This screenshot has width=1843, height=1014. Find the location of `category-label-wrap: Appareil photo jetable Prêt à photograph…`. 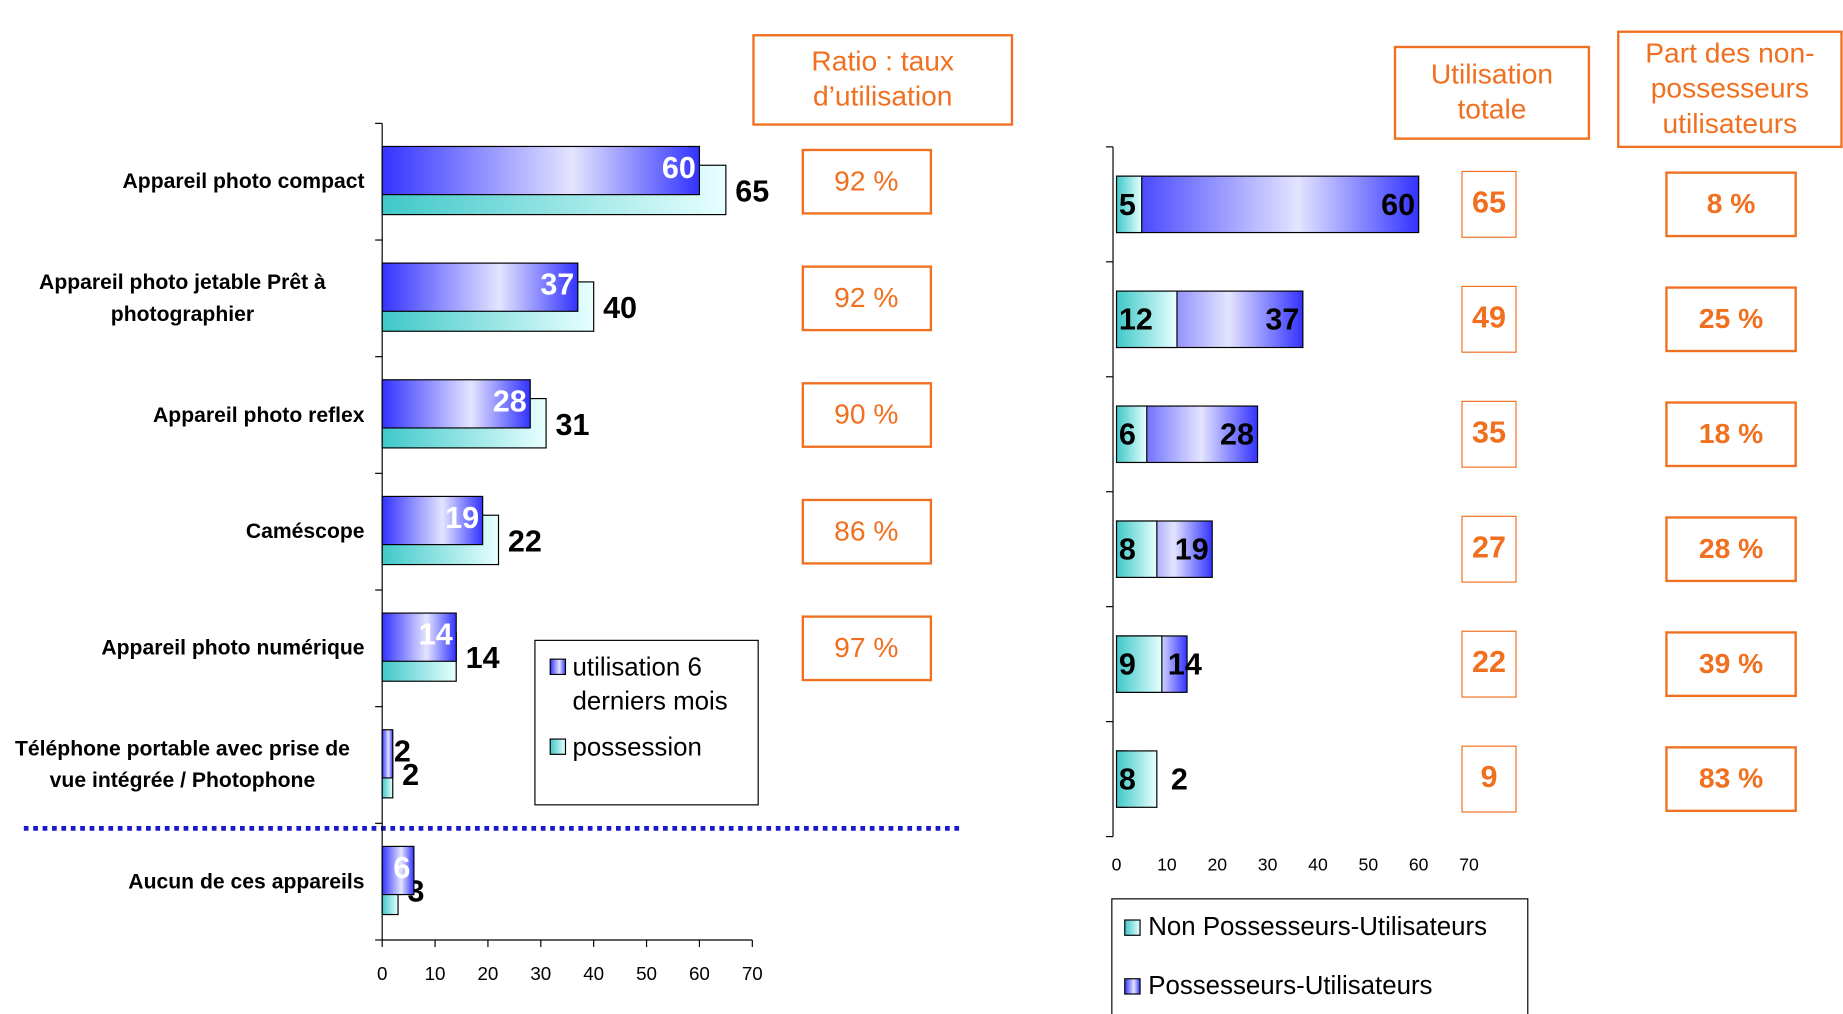

category-label-wrap: Appareil photo jetable Prêt à photograph… is located at coordinates (182, 298).